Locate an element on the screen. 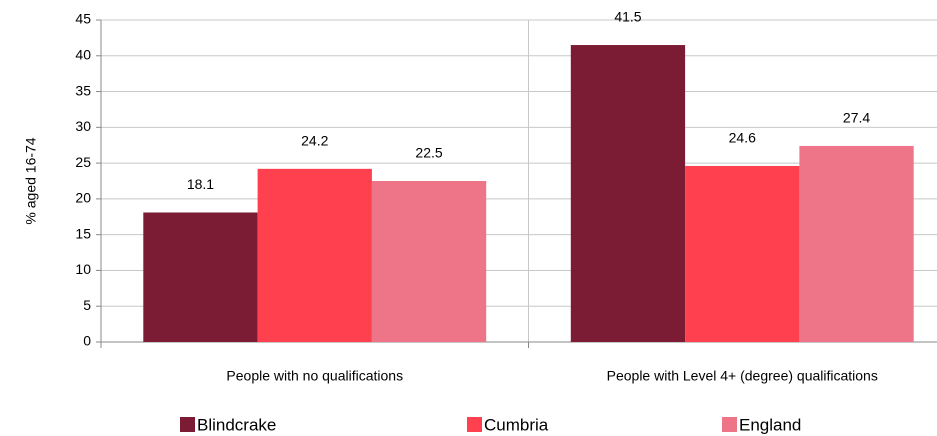  y-tick-label: 35 is located at coordinates (83, 90).